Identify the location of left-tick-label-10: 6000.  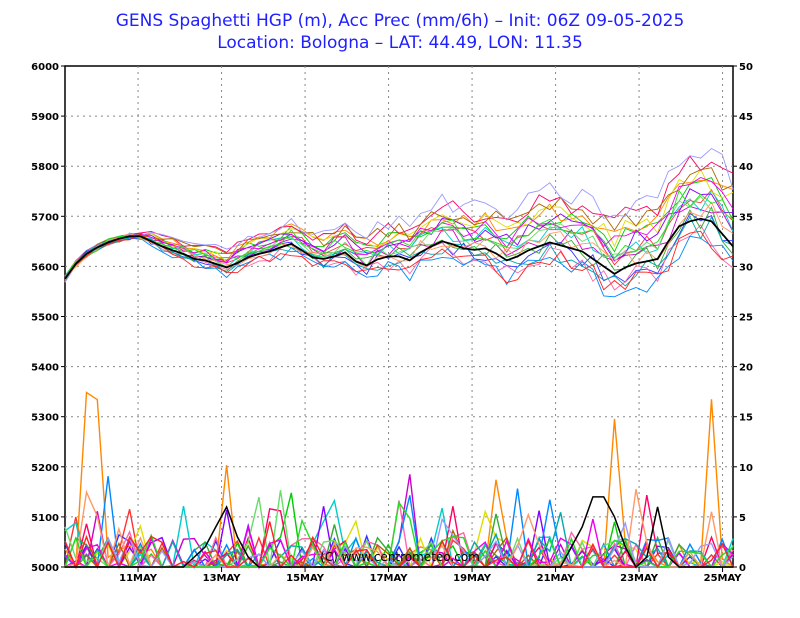
(45, 67).